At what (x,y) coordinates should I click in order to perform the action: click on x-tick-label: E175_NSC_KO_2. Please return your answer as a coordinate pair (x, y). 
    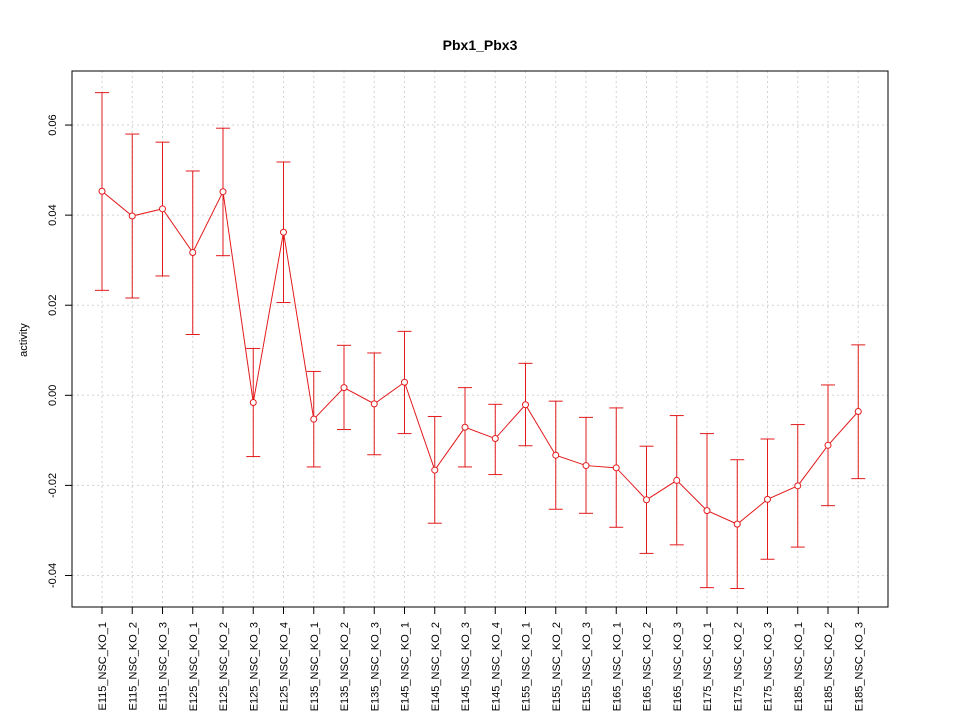
    Looking at the image, I should click on (738, 666).